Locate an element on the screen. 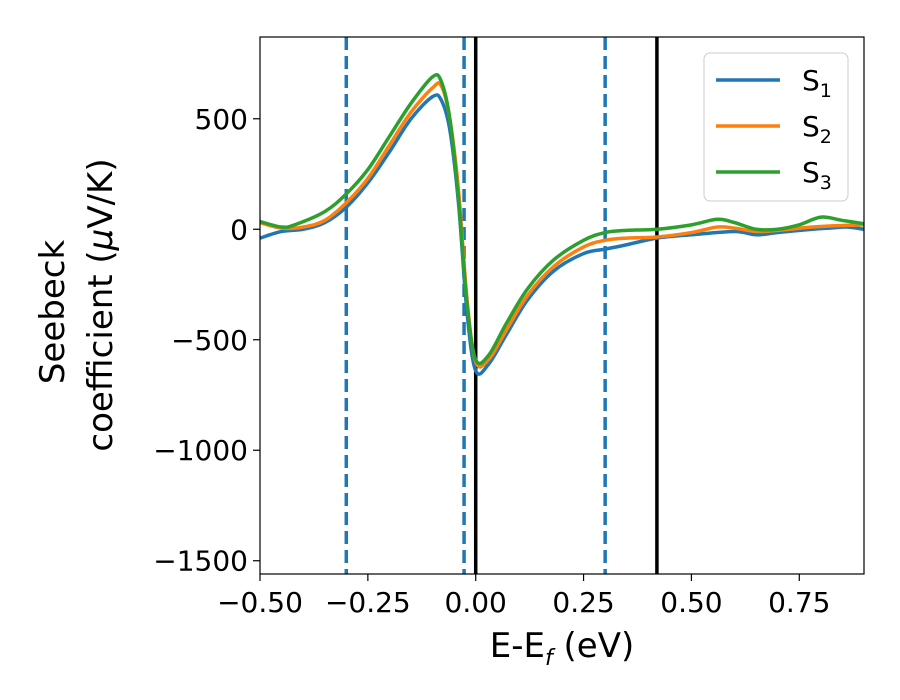 This screenshot has height=700, width=900. x-tick-label: 0.00 is located at coordinates (476, 602).